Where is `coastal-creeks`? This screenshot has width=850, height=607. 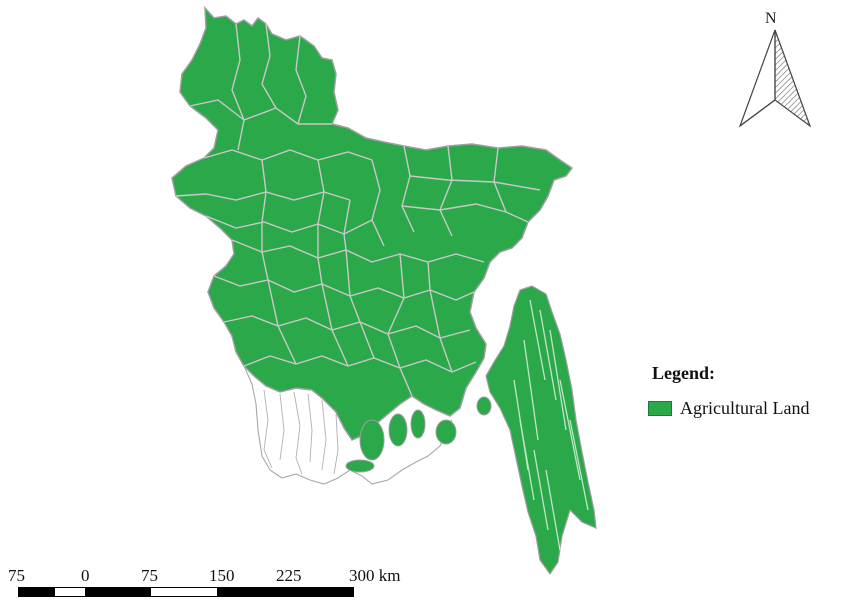
coastal-creeks is located at coordinates (301, 432).